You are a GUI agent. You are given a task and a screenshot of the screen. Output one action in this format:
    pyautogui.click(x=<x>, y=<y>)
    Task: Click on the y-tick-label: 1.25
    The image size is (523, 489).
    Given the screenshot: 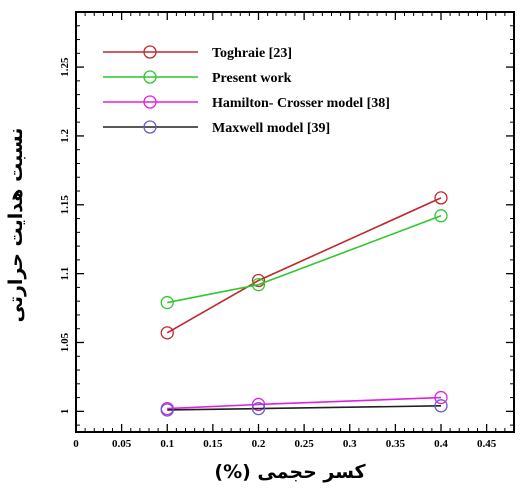 What is the action you would take?
    pyautogui.click(x=65, y=67)
    